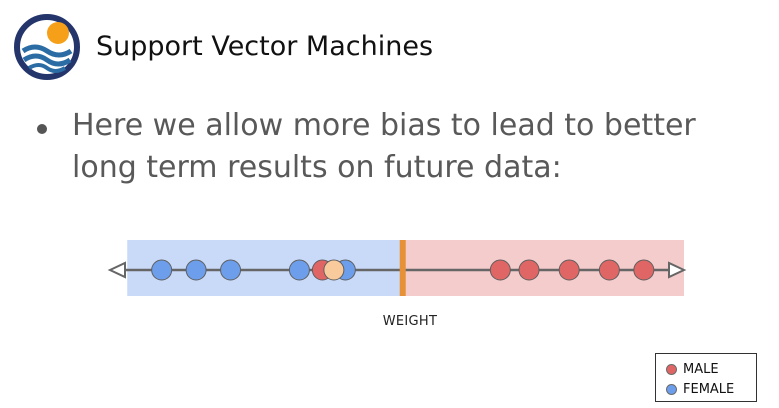 This screenshot has width=779, height=408. What do you see at coordinates (402, 268) in the screenshot?
I see `threshold-line` at bounding box center [402, 268].